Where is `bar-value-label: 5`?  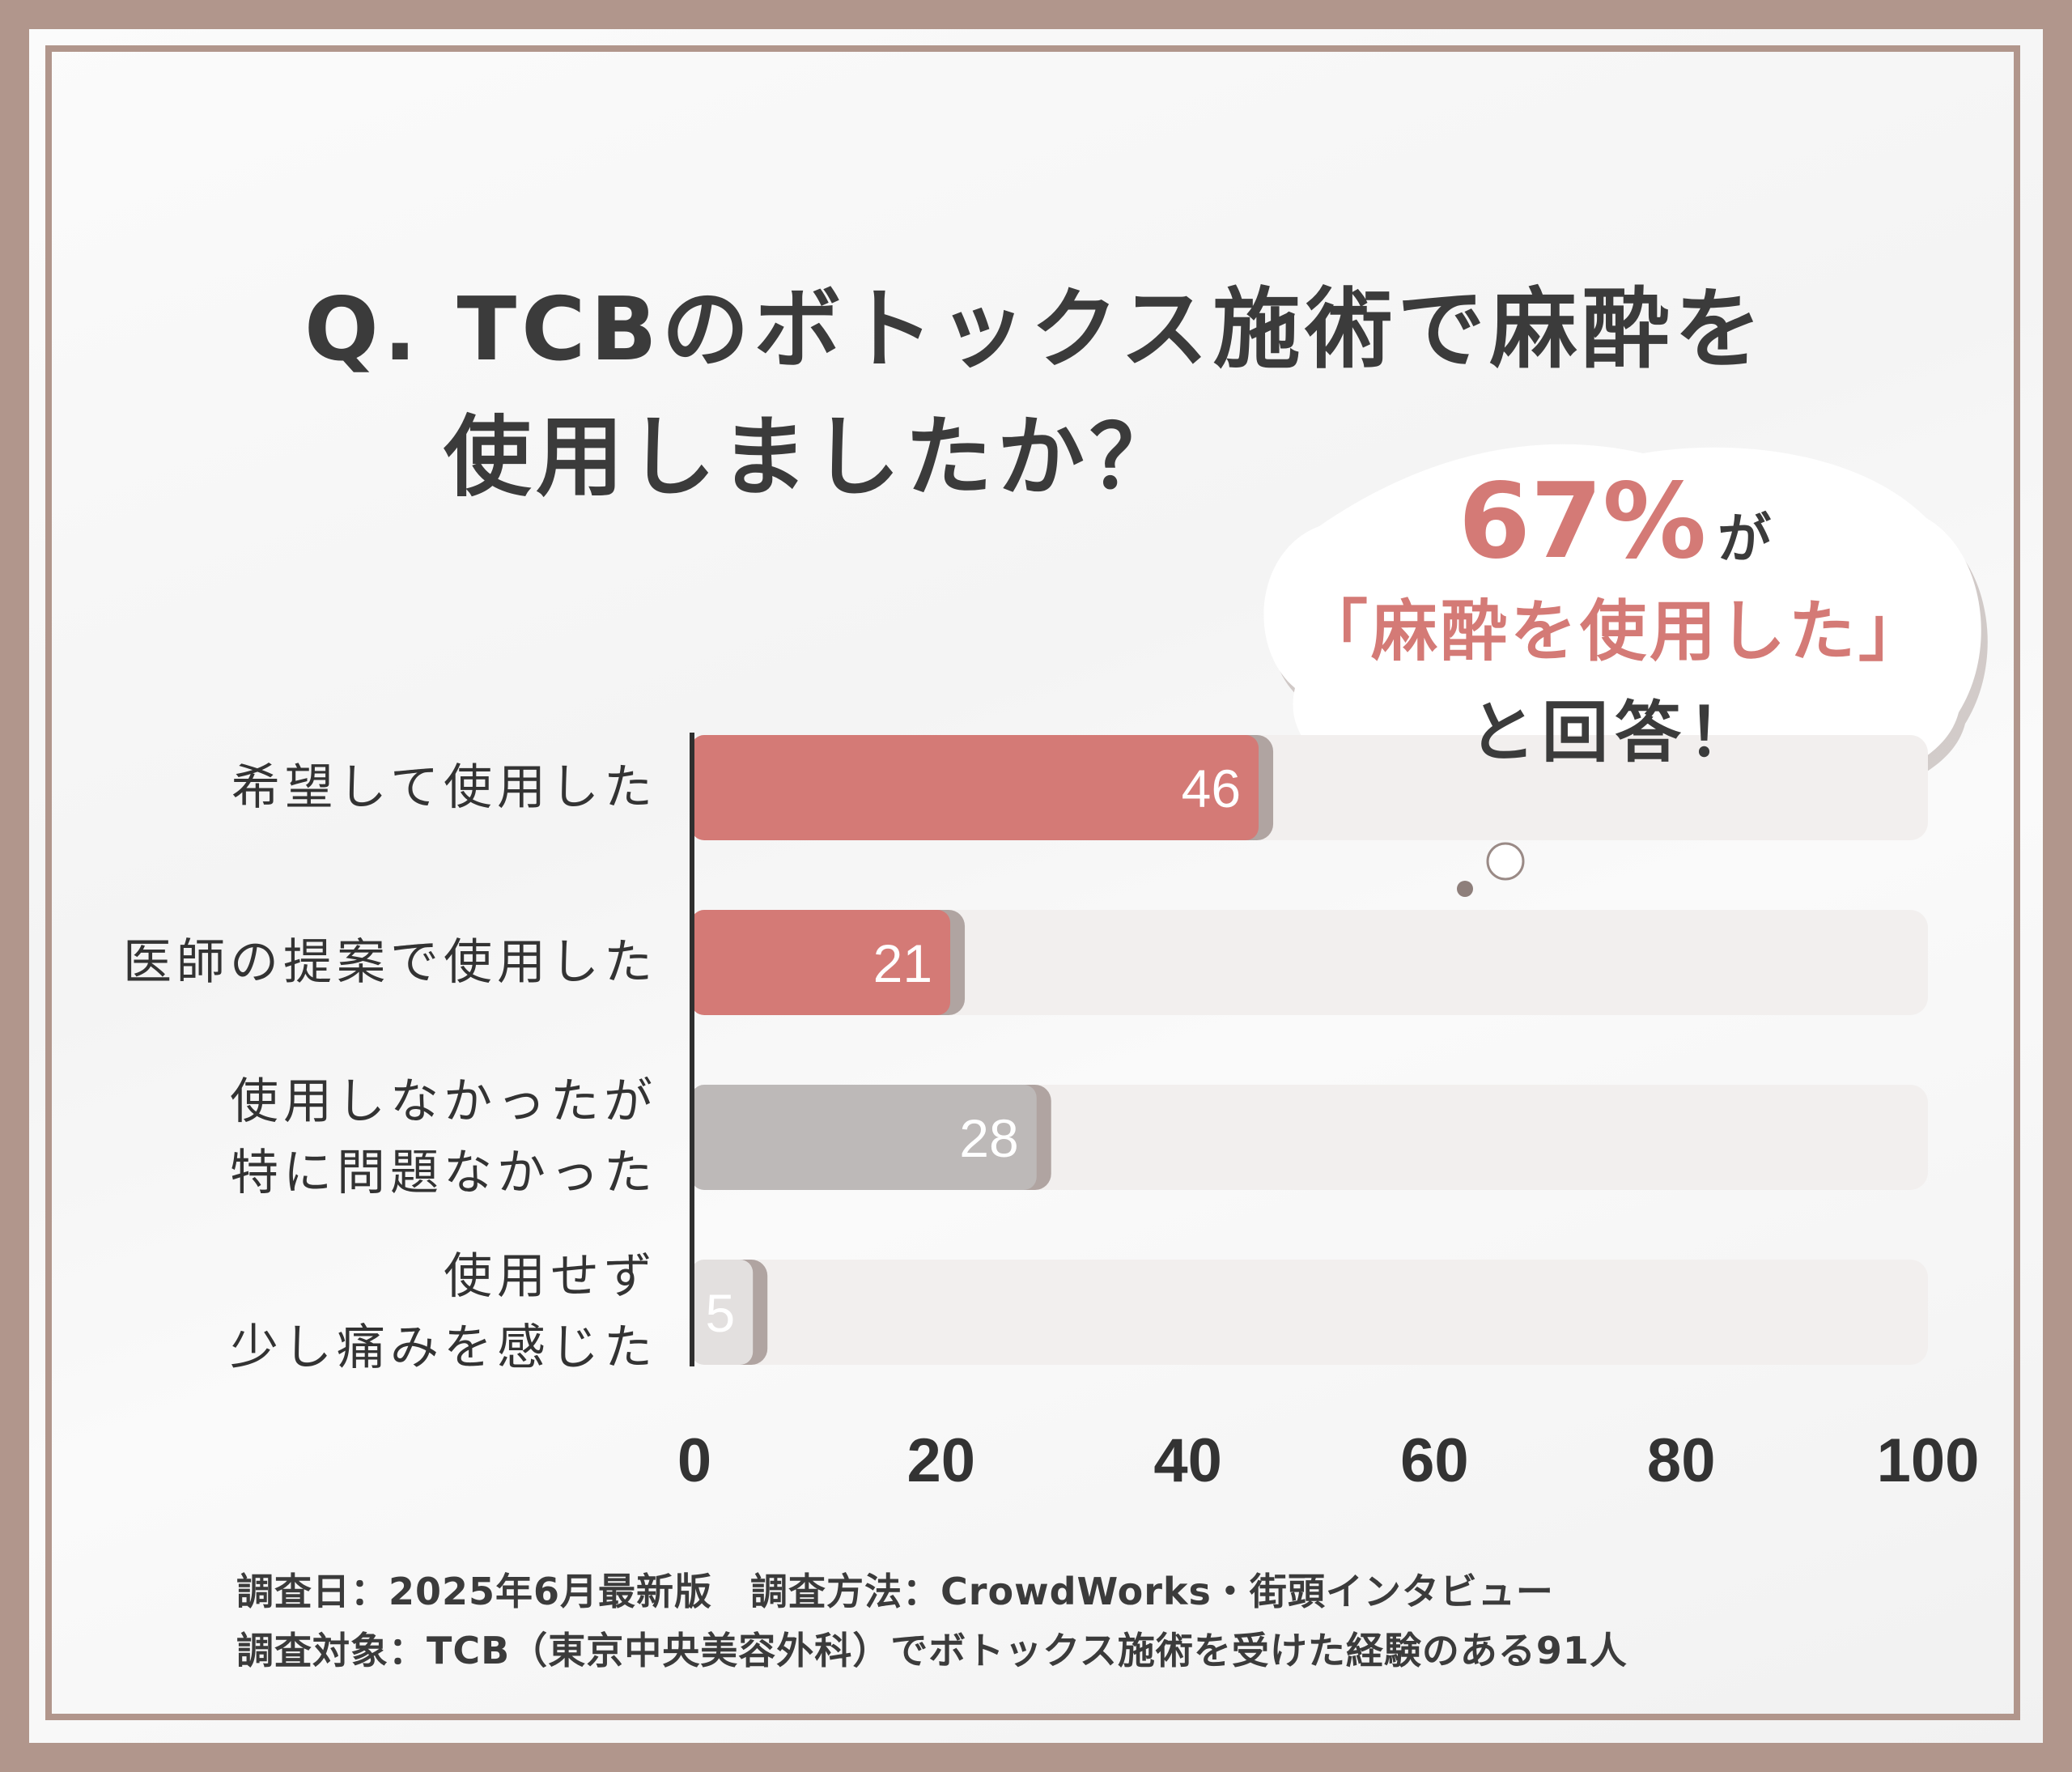 bar-value-label: 5 is located at coordinates (720, 1313).